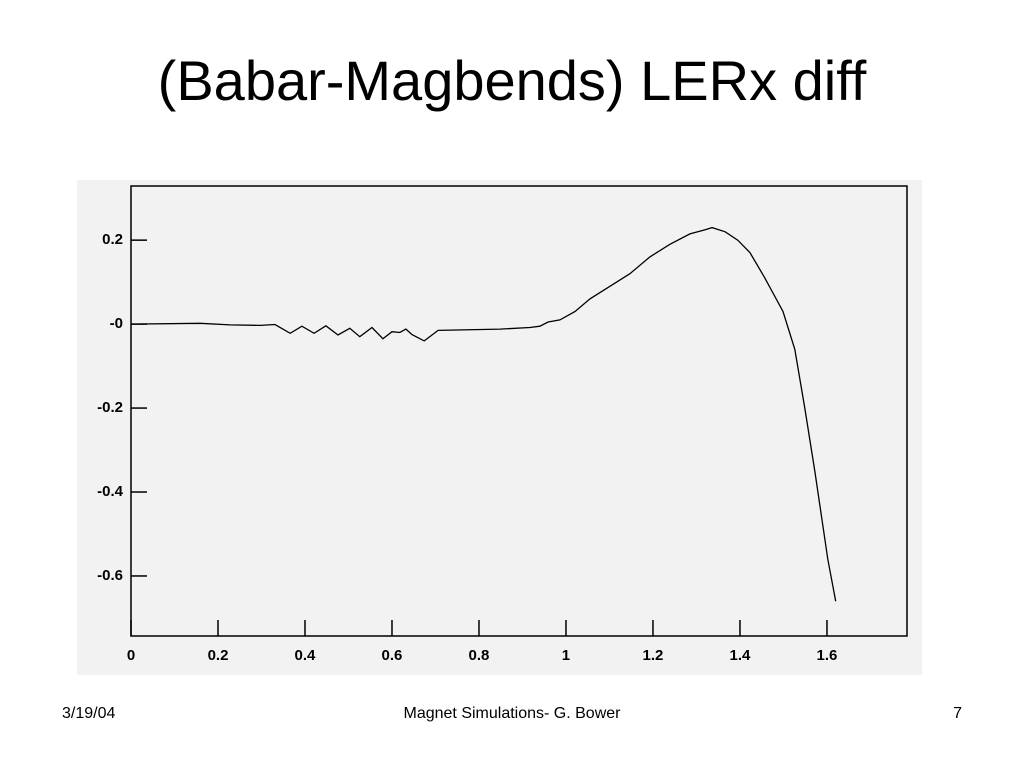 The width and height of the screenshot is (1024, 768). I want to click on x-tick-label: 1.4, so click(741, 655).